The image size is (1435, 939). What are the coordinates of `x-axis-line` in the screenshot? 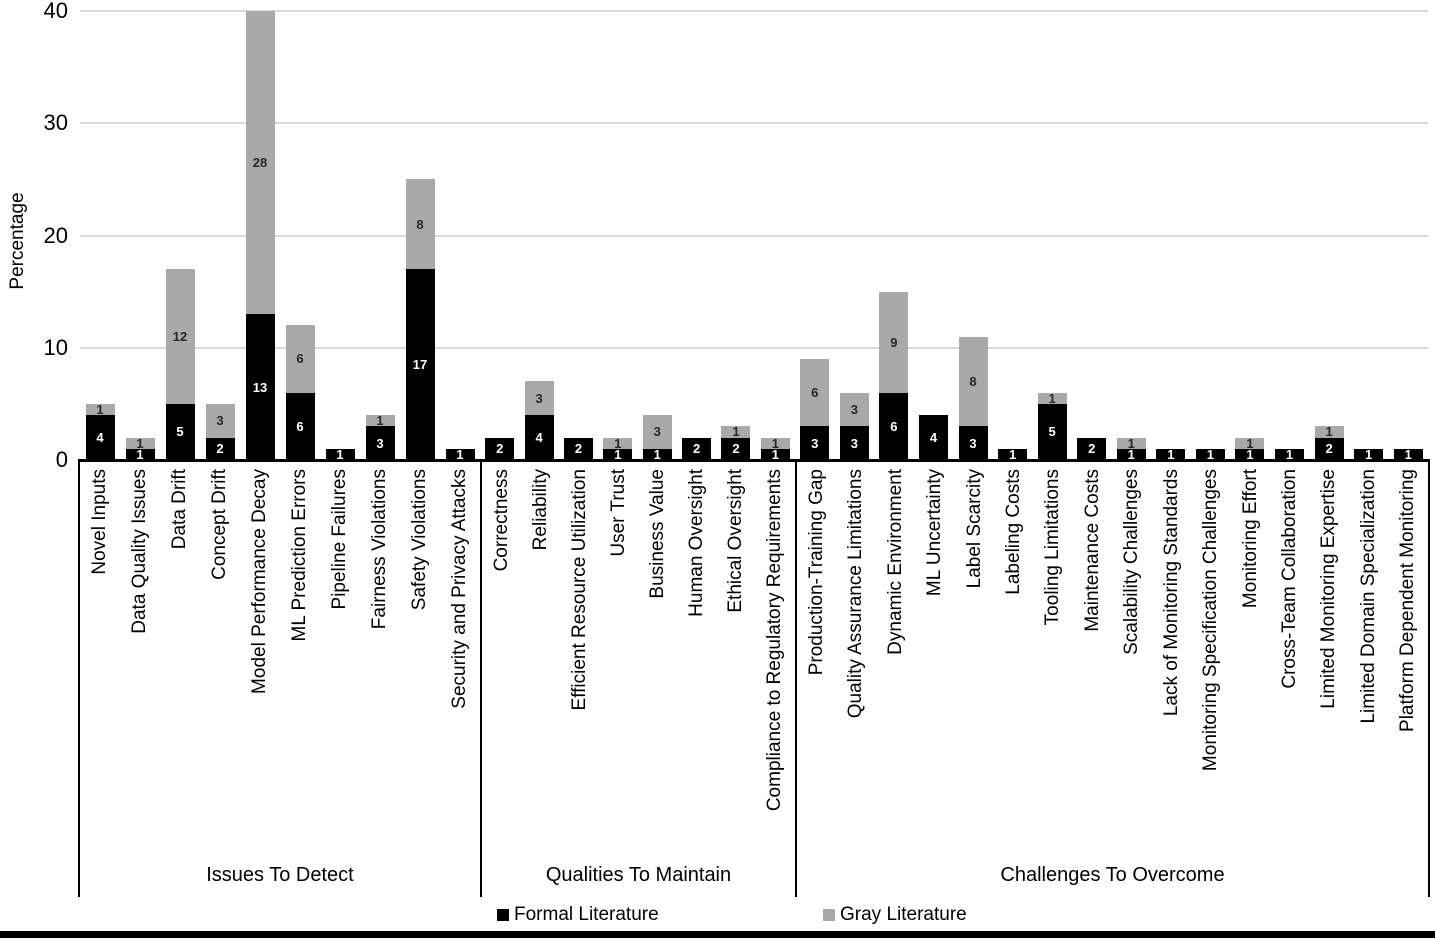 It's located at (754, 460).